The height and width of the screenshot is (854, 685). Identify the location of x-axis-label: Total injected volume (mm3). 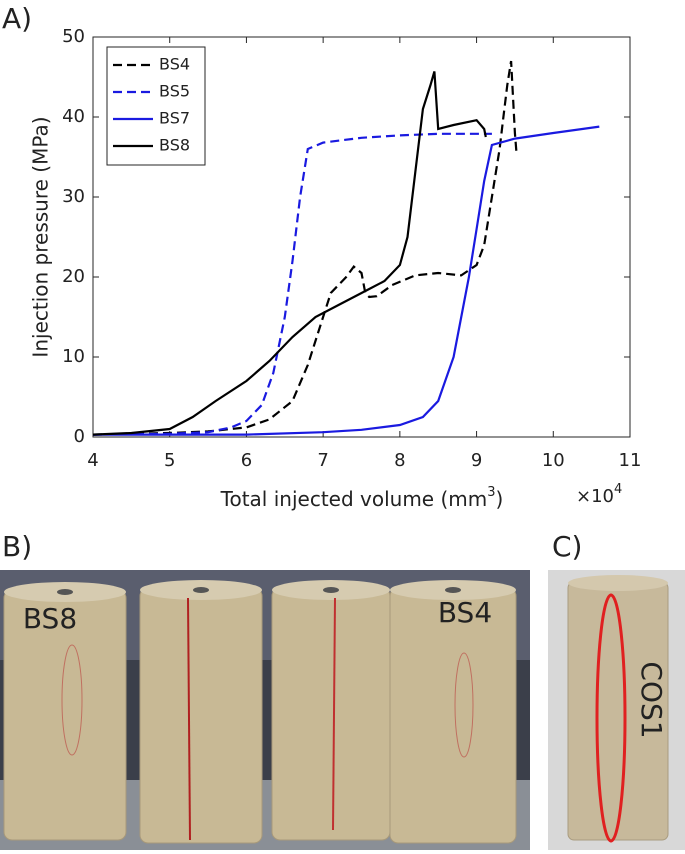
(362, 498).